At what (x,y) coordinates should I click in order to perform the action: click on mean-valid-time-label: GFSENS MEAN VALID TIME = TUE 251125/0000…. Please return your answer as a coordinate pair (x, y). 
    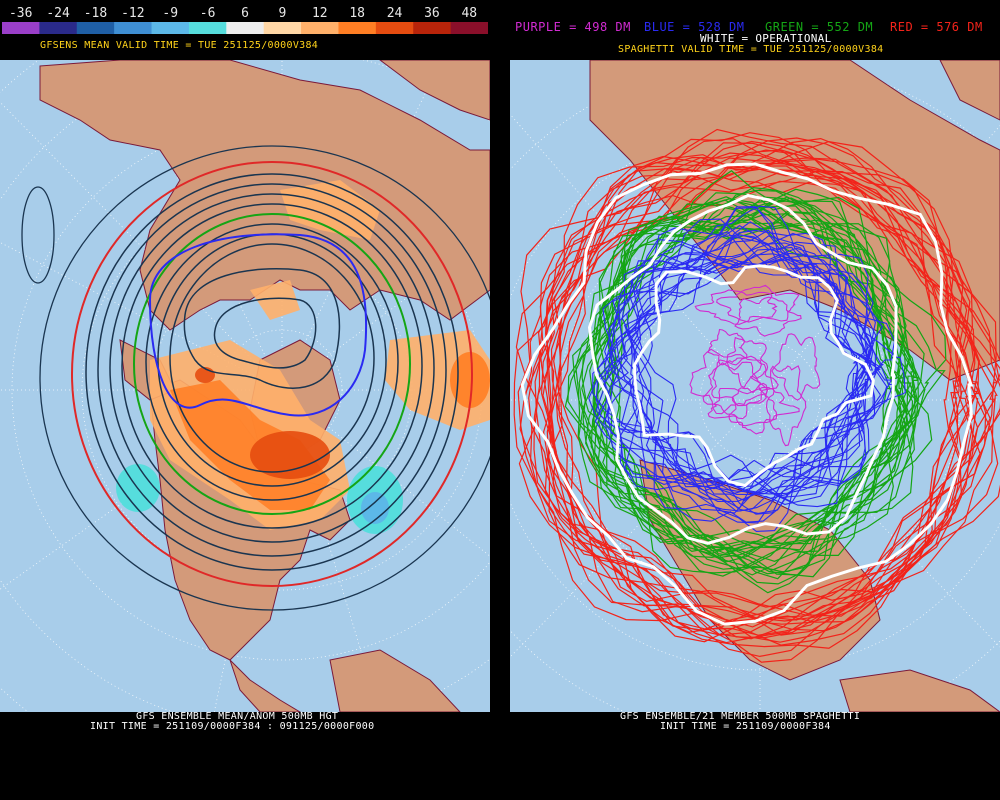
    Looking at the image, I should click on (179, 45).